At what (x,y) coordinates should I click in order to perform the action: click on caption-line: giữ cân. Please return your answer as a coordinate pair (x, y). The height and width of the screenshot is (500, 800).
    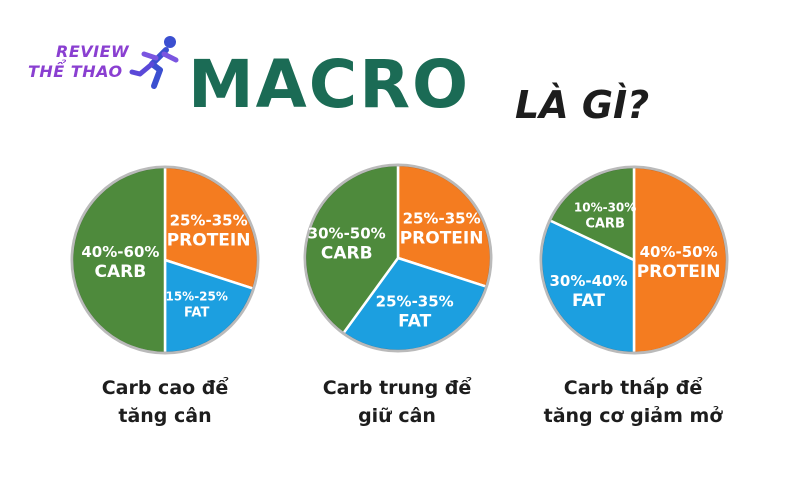
    Looking at the image, I should click on (397, 416).